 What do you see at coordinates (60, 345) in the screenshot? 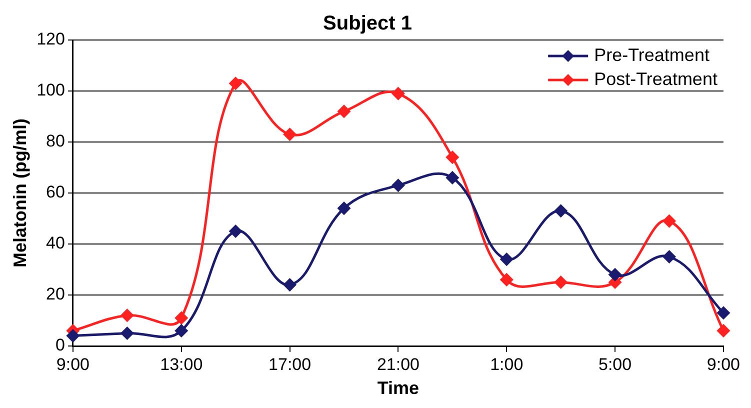
I see `y-tick-label: 0` at bounding box center [60, 345].